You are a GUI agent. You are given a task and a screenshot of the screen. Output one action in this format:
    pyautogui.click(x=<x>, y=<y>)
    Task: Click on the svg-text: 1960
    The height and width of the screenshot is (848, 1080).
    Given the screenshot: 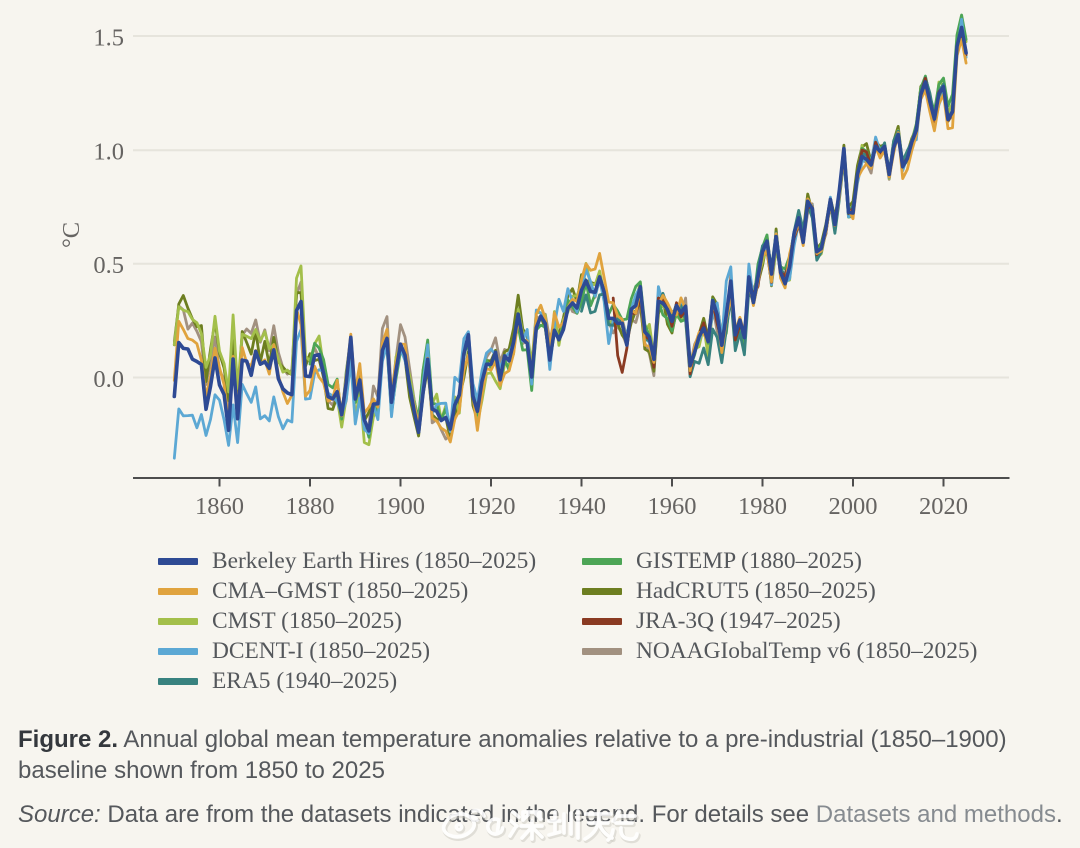 What is the action you would take?
    pyautogui.click(x=672, y=506)
    